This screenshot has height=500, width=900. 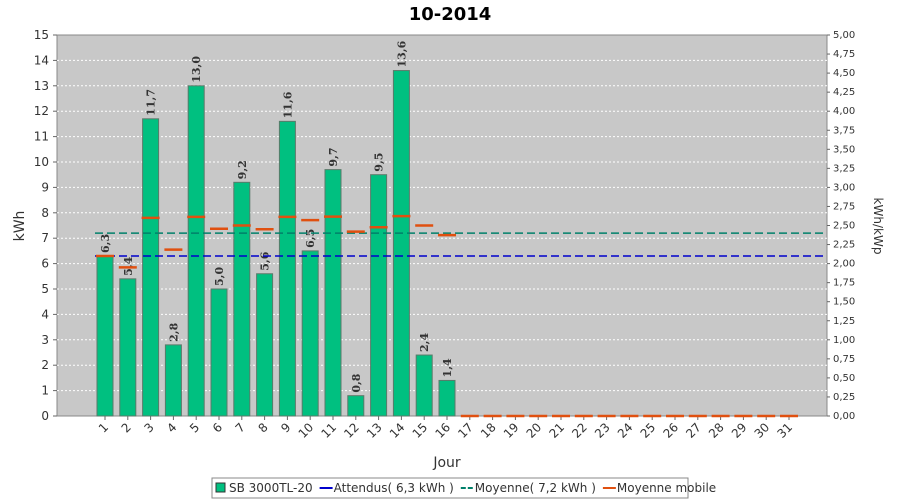 What do you see at coordinates (394, 488) in the screenshot?
I see `legend-label: Attendus( 6,3 kWh )` at bounding box center [394, 488].